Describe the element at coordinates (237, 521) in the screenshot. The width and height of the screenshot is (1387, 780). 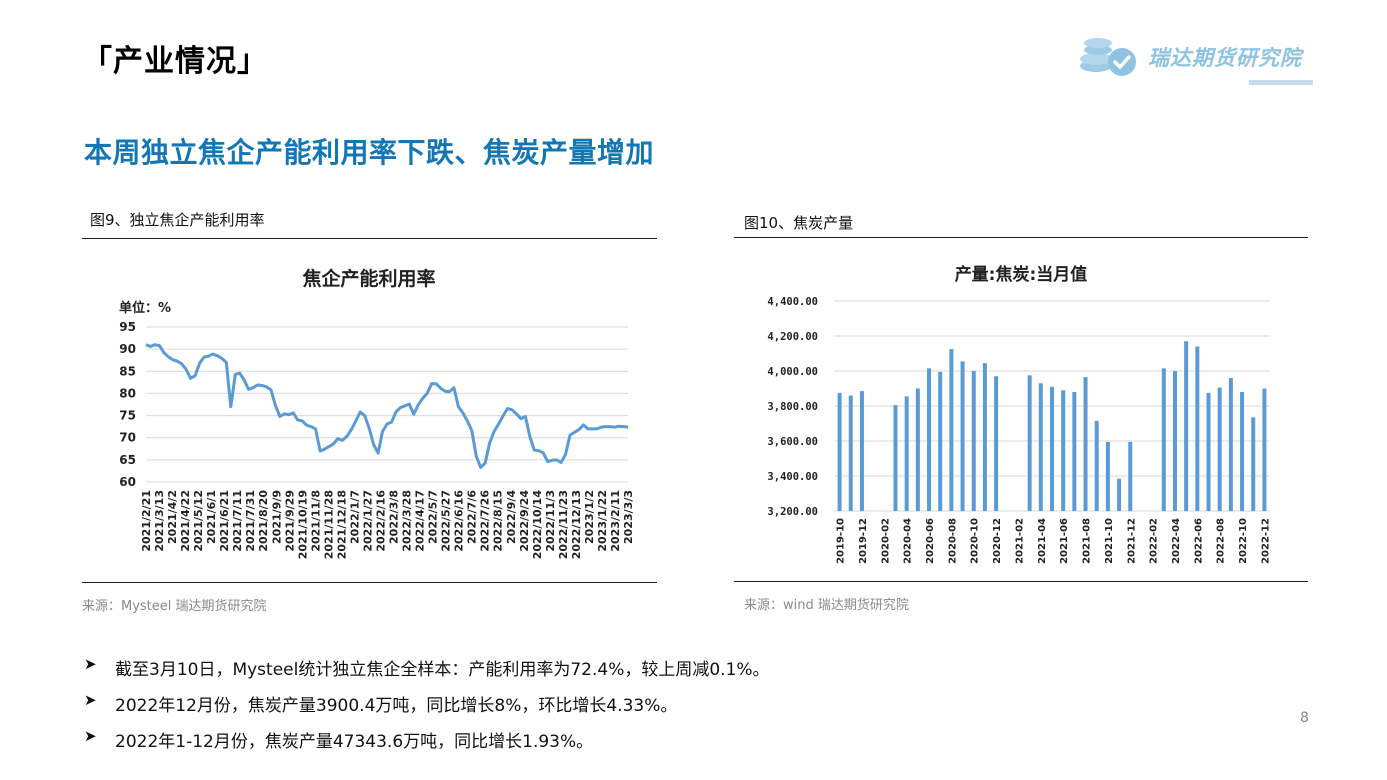
I see `x-tick-label: 2021/7/11` at that location.